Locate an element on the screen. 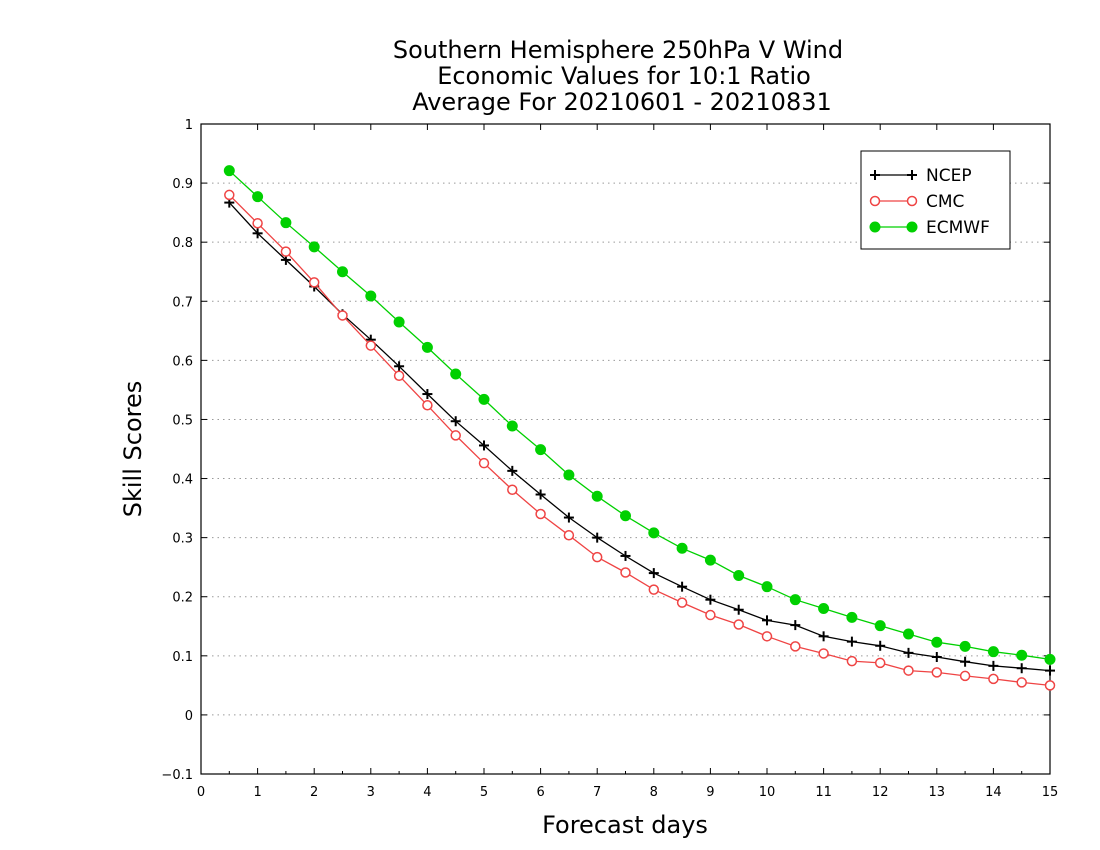  title-line-1: Southern Hemisphere 250hPa V Wind is located at coordinates (618, 50).